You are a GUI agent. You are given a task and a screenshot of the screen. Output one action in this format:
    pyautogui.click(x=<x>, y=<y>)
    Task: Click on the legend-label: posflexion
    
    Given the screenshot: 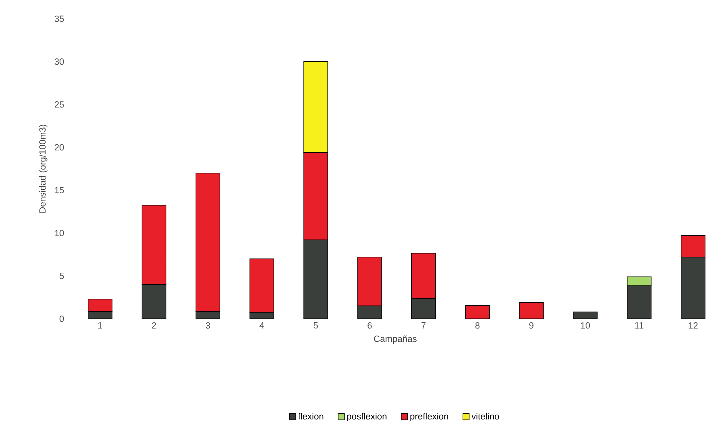 What is the action you would take?
    pyautogui.click(x=367, y=417)
    